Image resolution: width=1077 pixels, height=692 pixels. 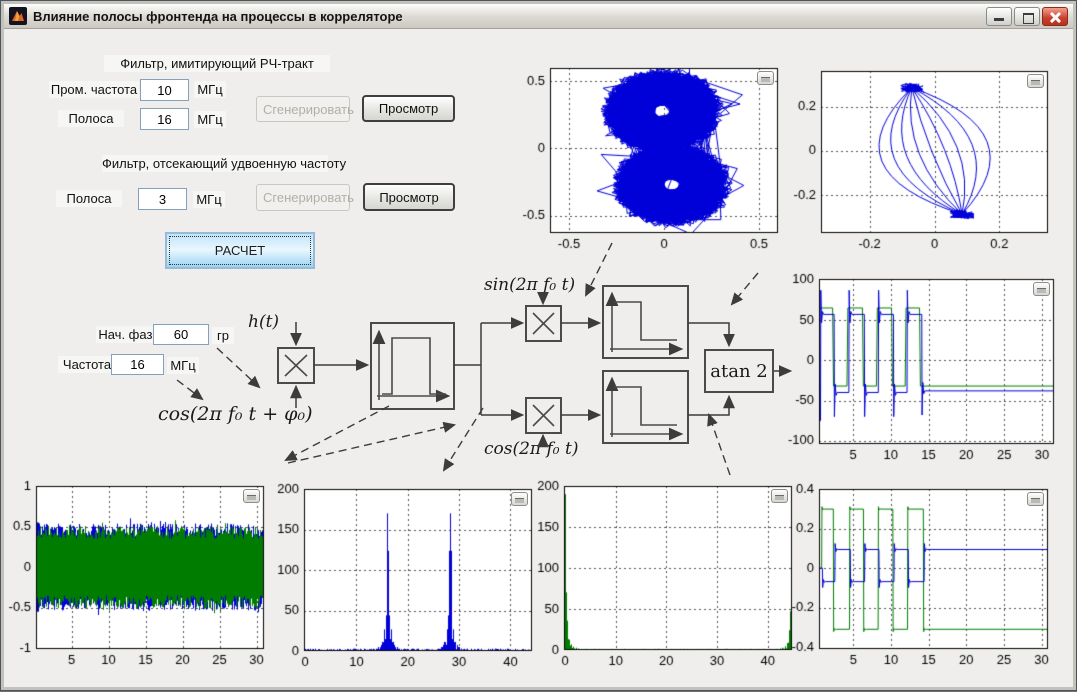 I want to click on plot-if-spectrum, so click(x=406, y=578).